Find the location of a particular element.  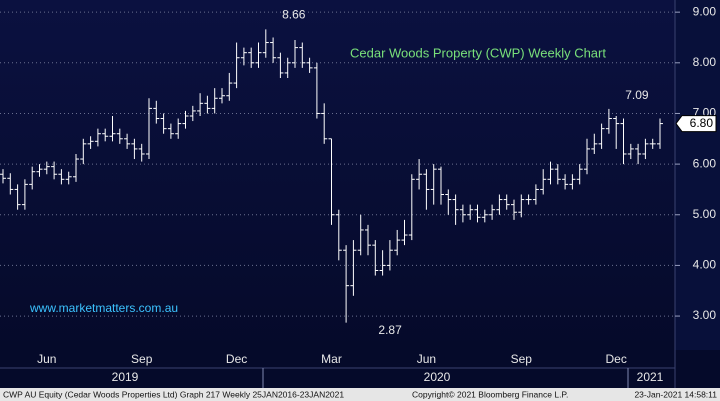

point-label: 2.87 is located at coordinates (390, 330).